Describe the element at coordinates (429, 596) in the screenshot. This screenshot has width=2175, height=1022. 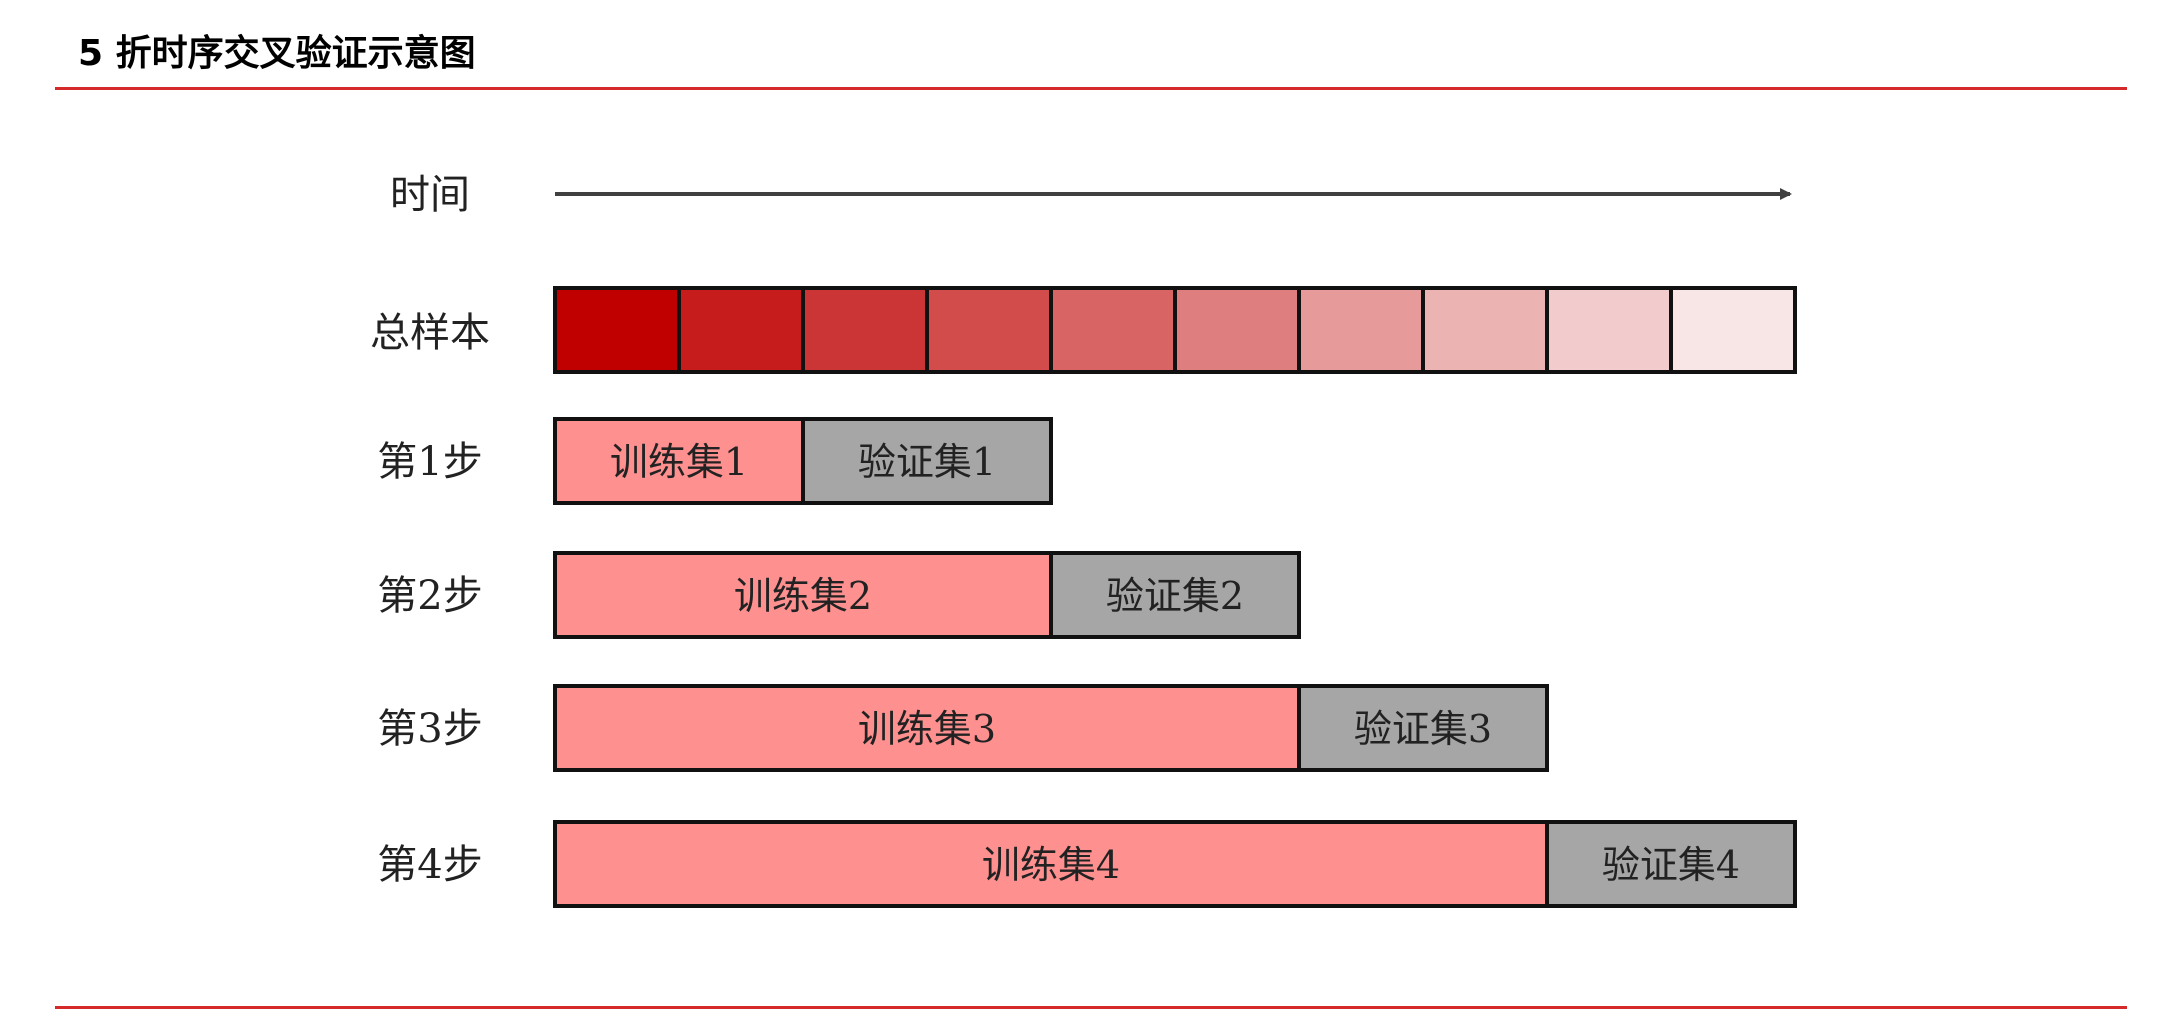
I see `step-label: 第2步` at that location.